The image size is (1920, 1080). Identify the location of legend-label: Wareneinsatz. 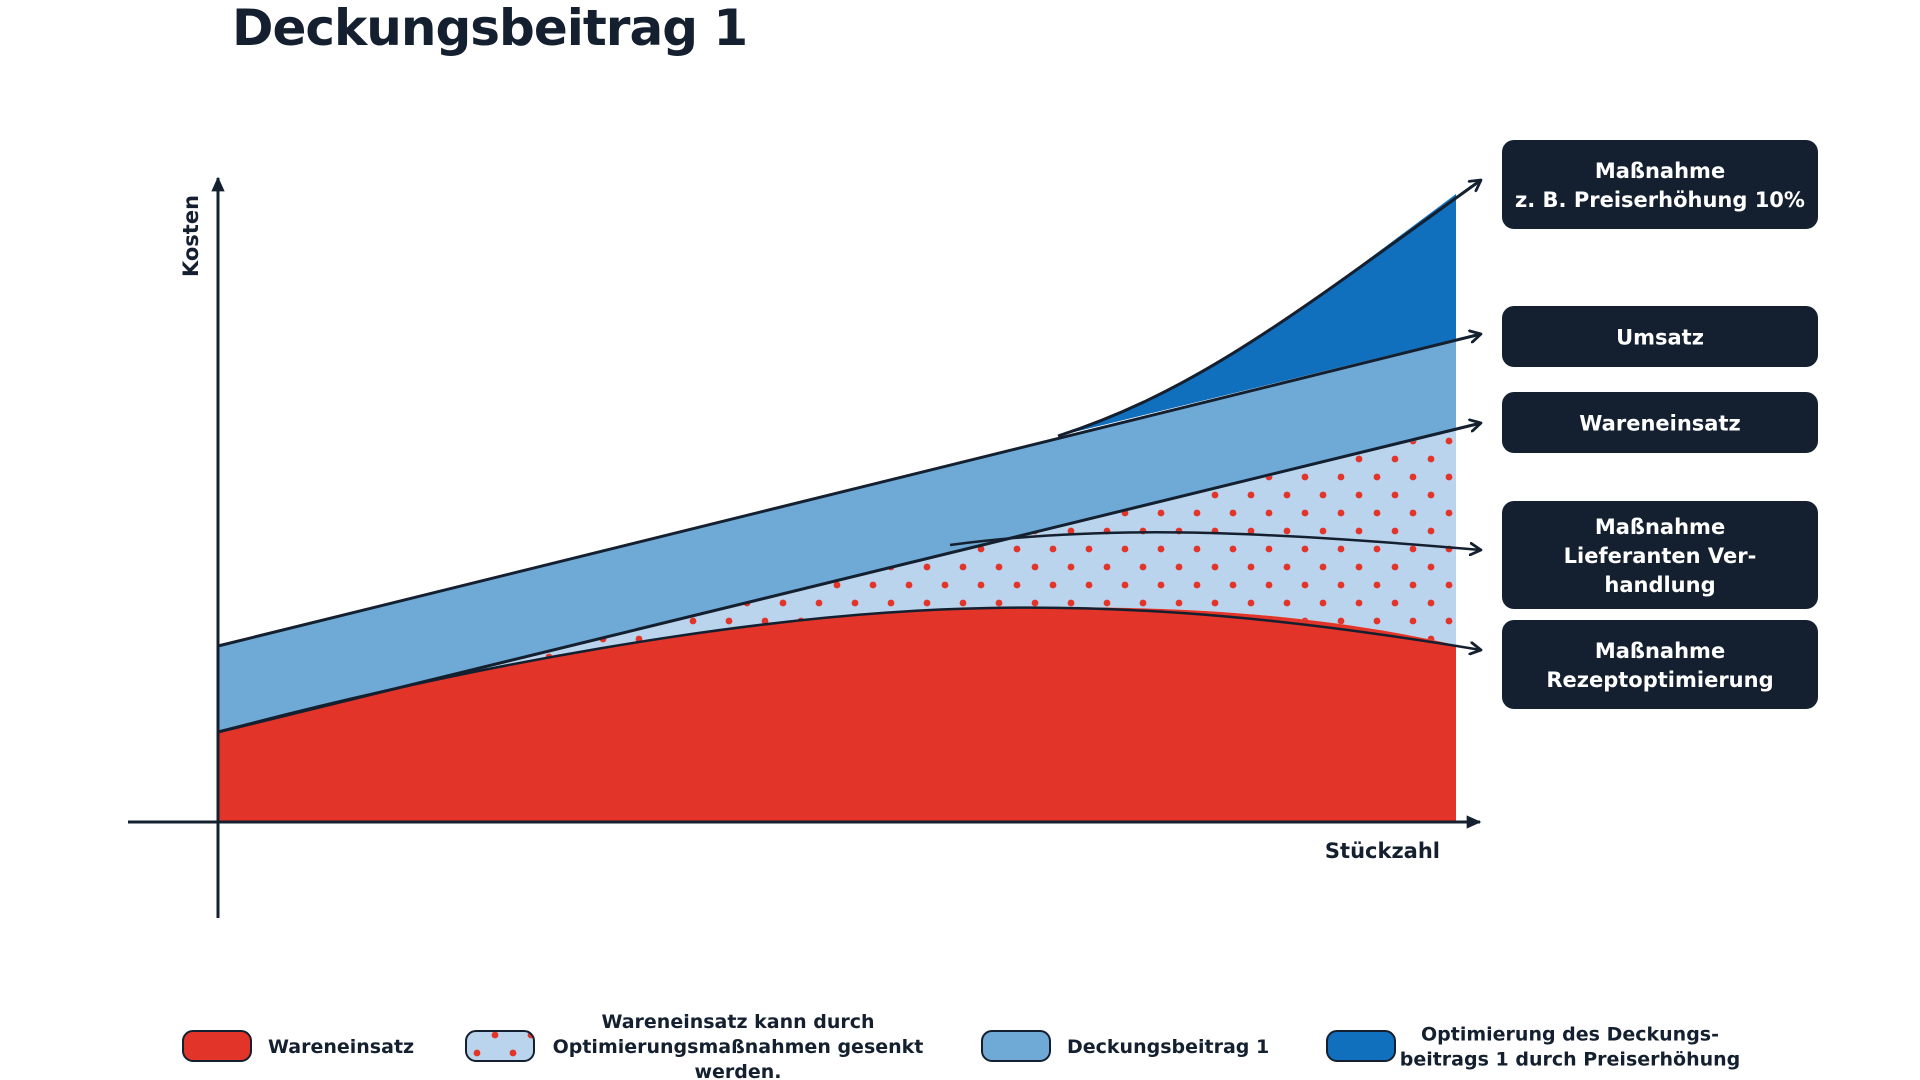
(341, 1047).